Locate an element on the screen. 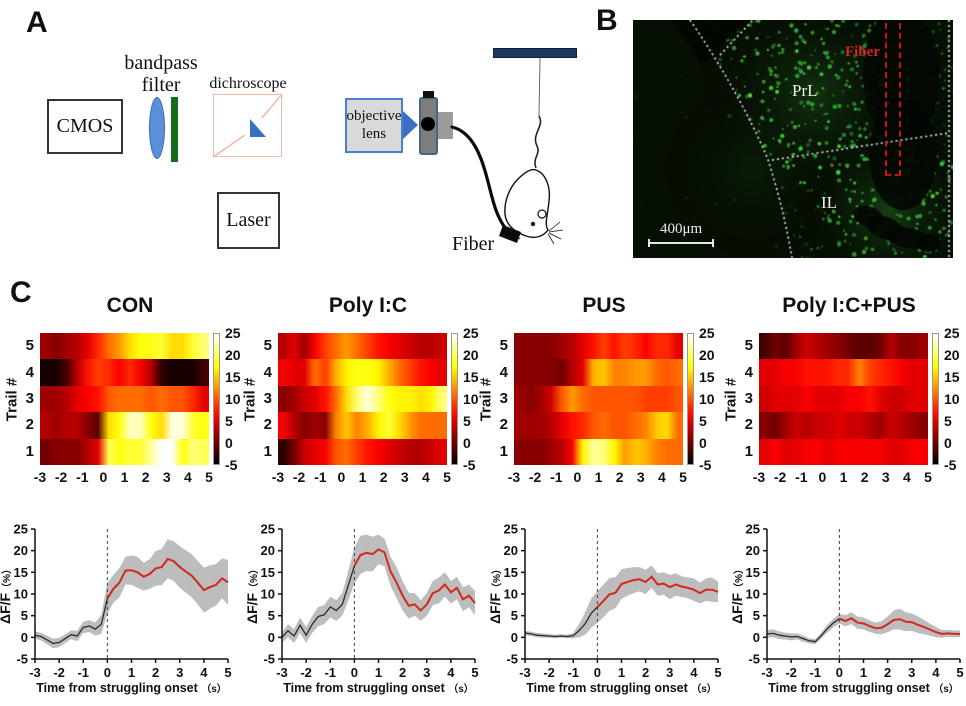  heatmap-2-xtick: -1 is located at coordinates (320, 477).